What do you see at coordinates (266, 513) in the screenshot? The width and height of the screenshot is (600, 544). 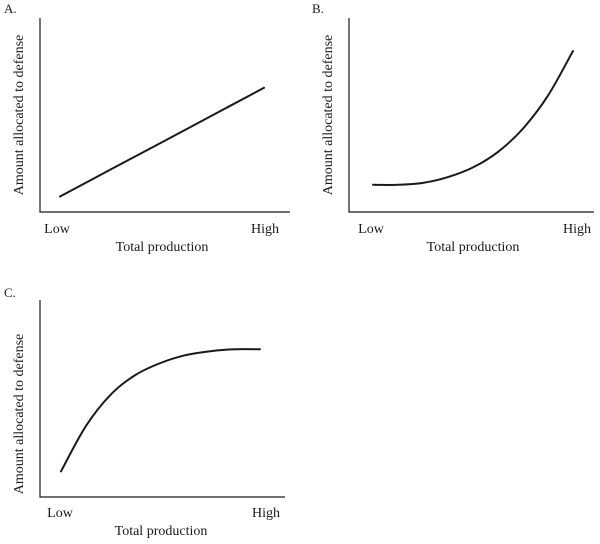 I see `panel-c-x-tick-high: High` at bounding box center [266, 513].